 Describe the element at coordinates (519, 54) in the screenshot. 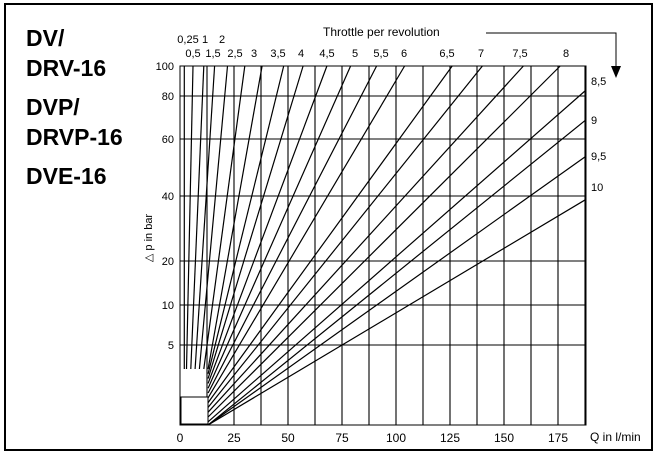

I see `series-label: 7,5` at that location.